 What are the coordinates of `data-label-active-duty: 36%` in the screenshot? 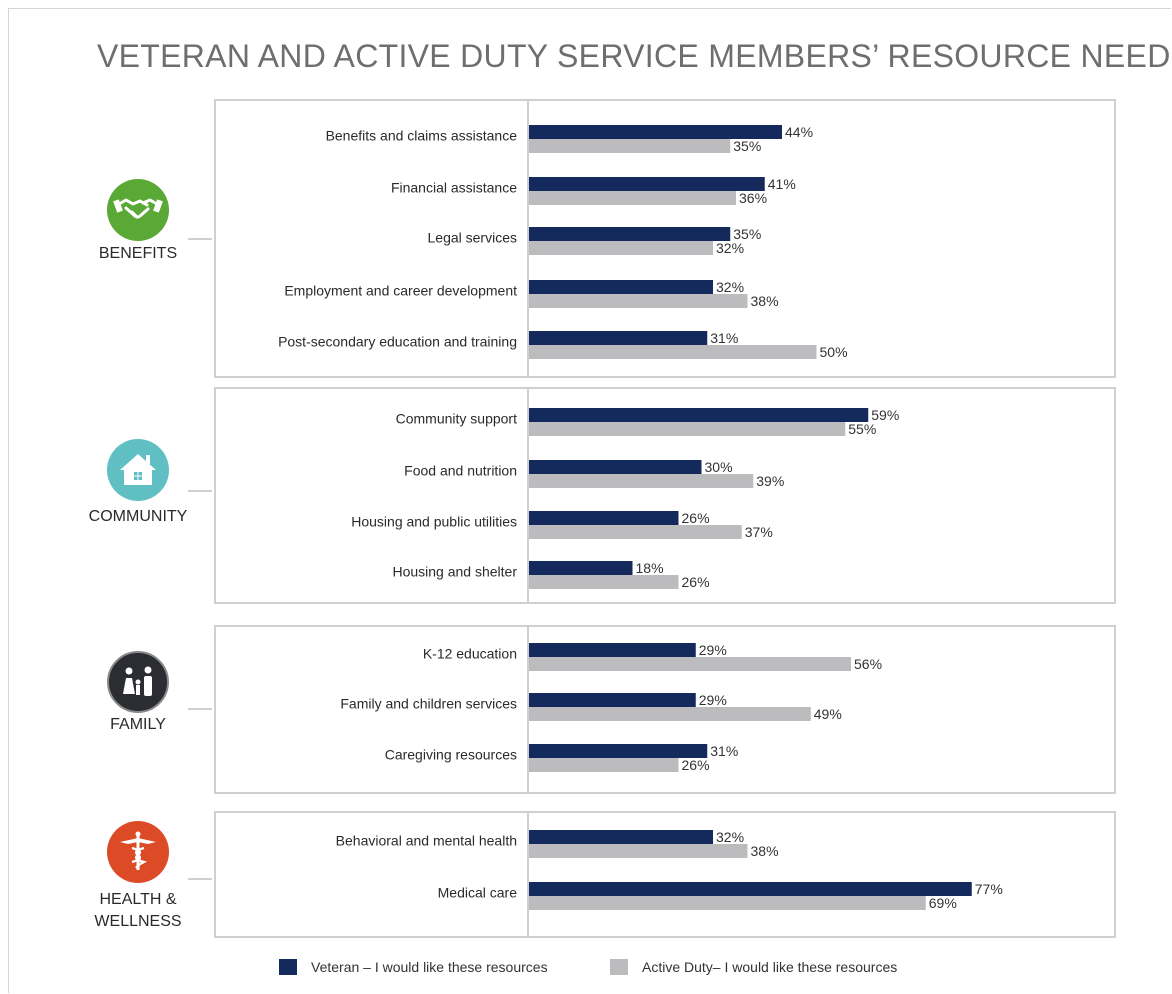 It's located at (753, 198).